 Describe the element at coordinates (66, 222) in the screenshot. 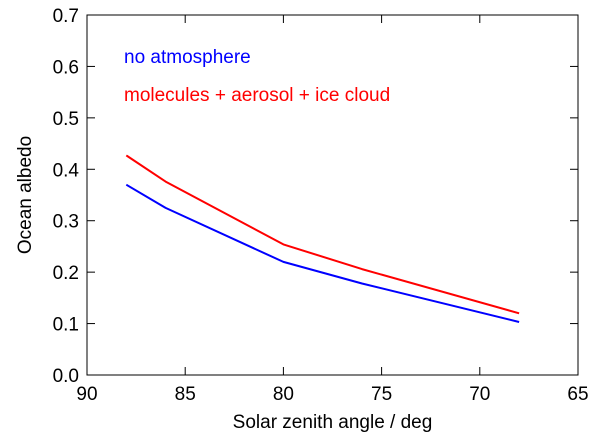

I see `y-tick-label: 0.3` at that location.